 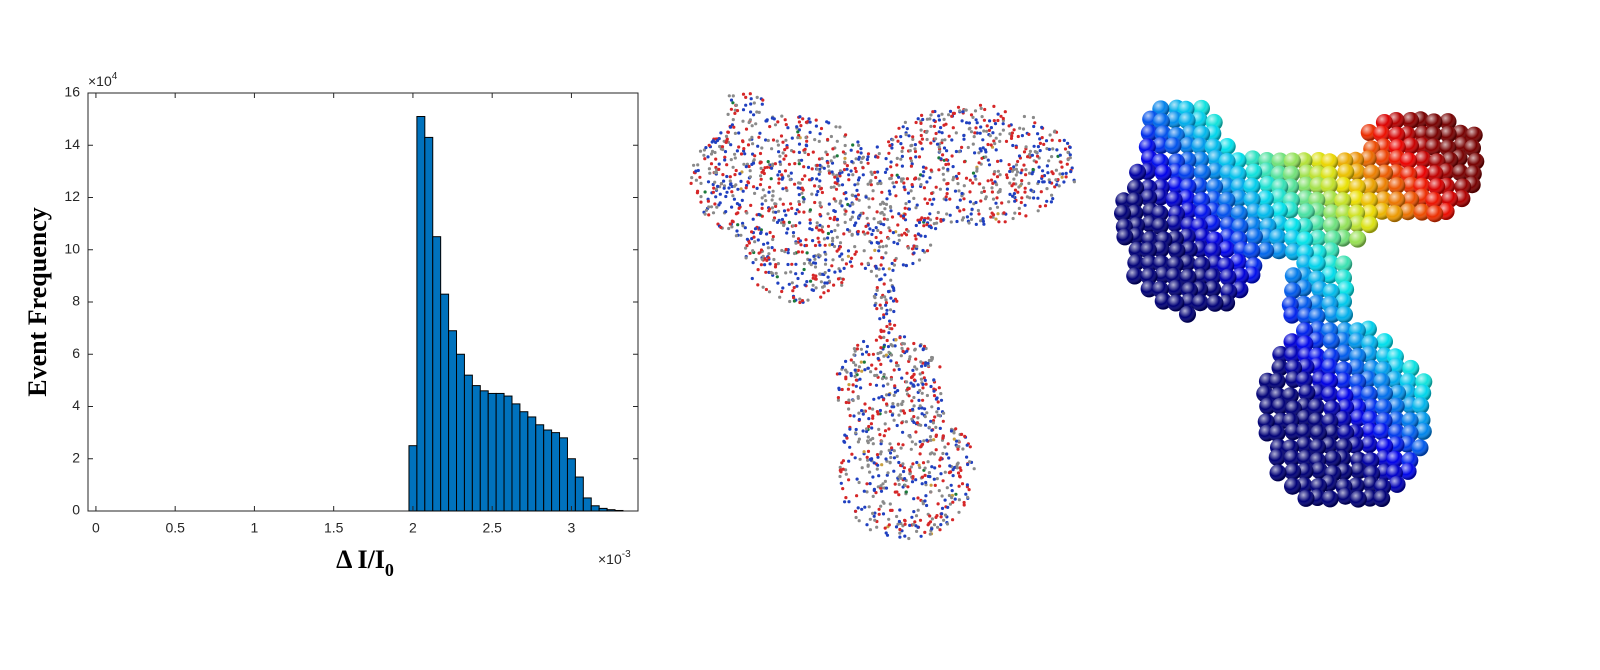 I want to click on y-tick-label: 12, so click(x=72, y=196).